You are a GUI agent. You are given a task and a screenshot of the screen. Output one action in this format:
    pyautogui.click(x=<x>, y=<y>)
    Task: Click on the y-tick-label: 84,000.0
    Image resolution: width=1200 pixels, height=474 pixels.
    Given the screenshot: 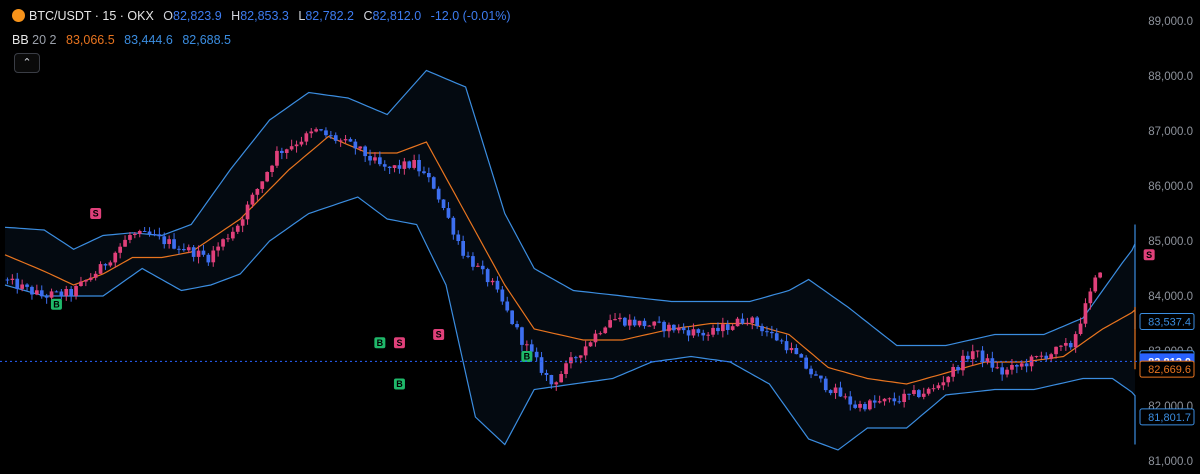 What is the action you would take?
    pyautogui.click(x=1170, y=297)
    